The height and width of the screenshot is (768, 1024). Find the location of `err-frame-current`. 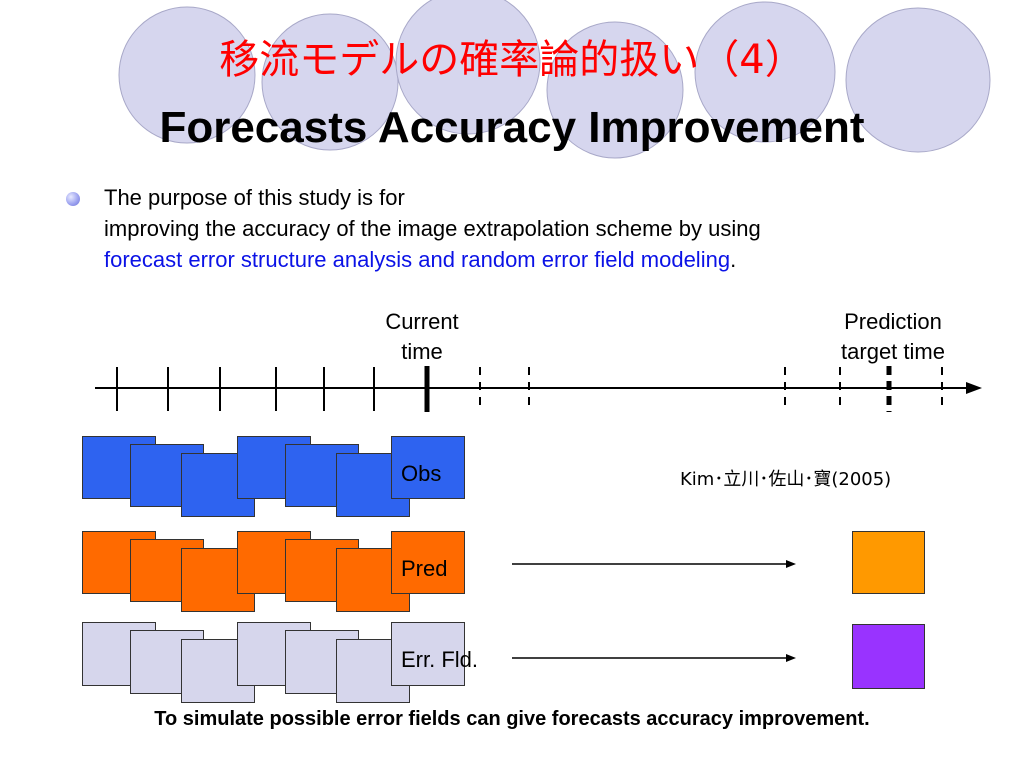

err-frame-current is located at coordinates (428, 654).